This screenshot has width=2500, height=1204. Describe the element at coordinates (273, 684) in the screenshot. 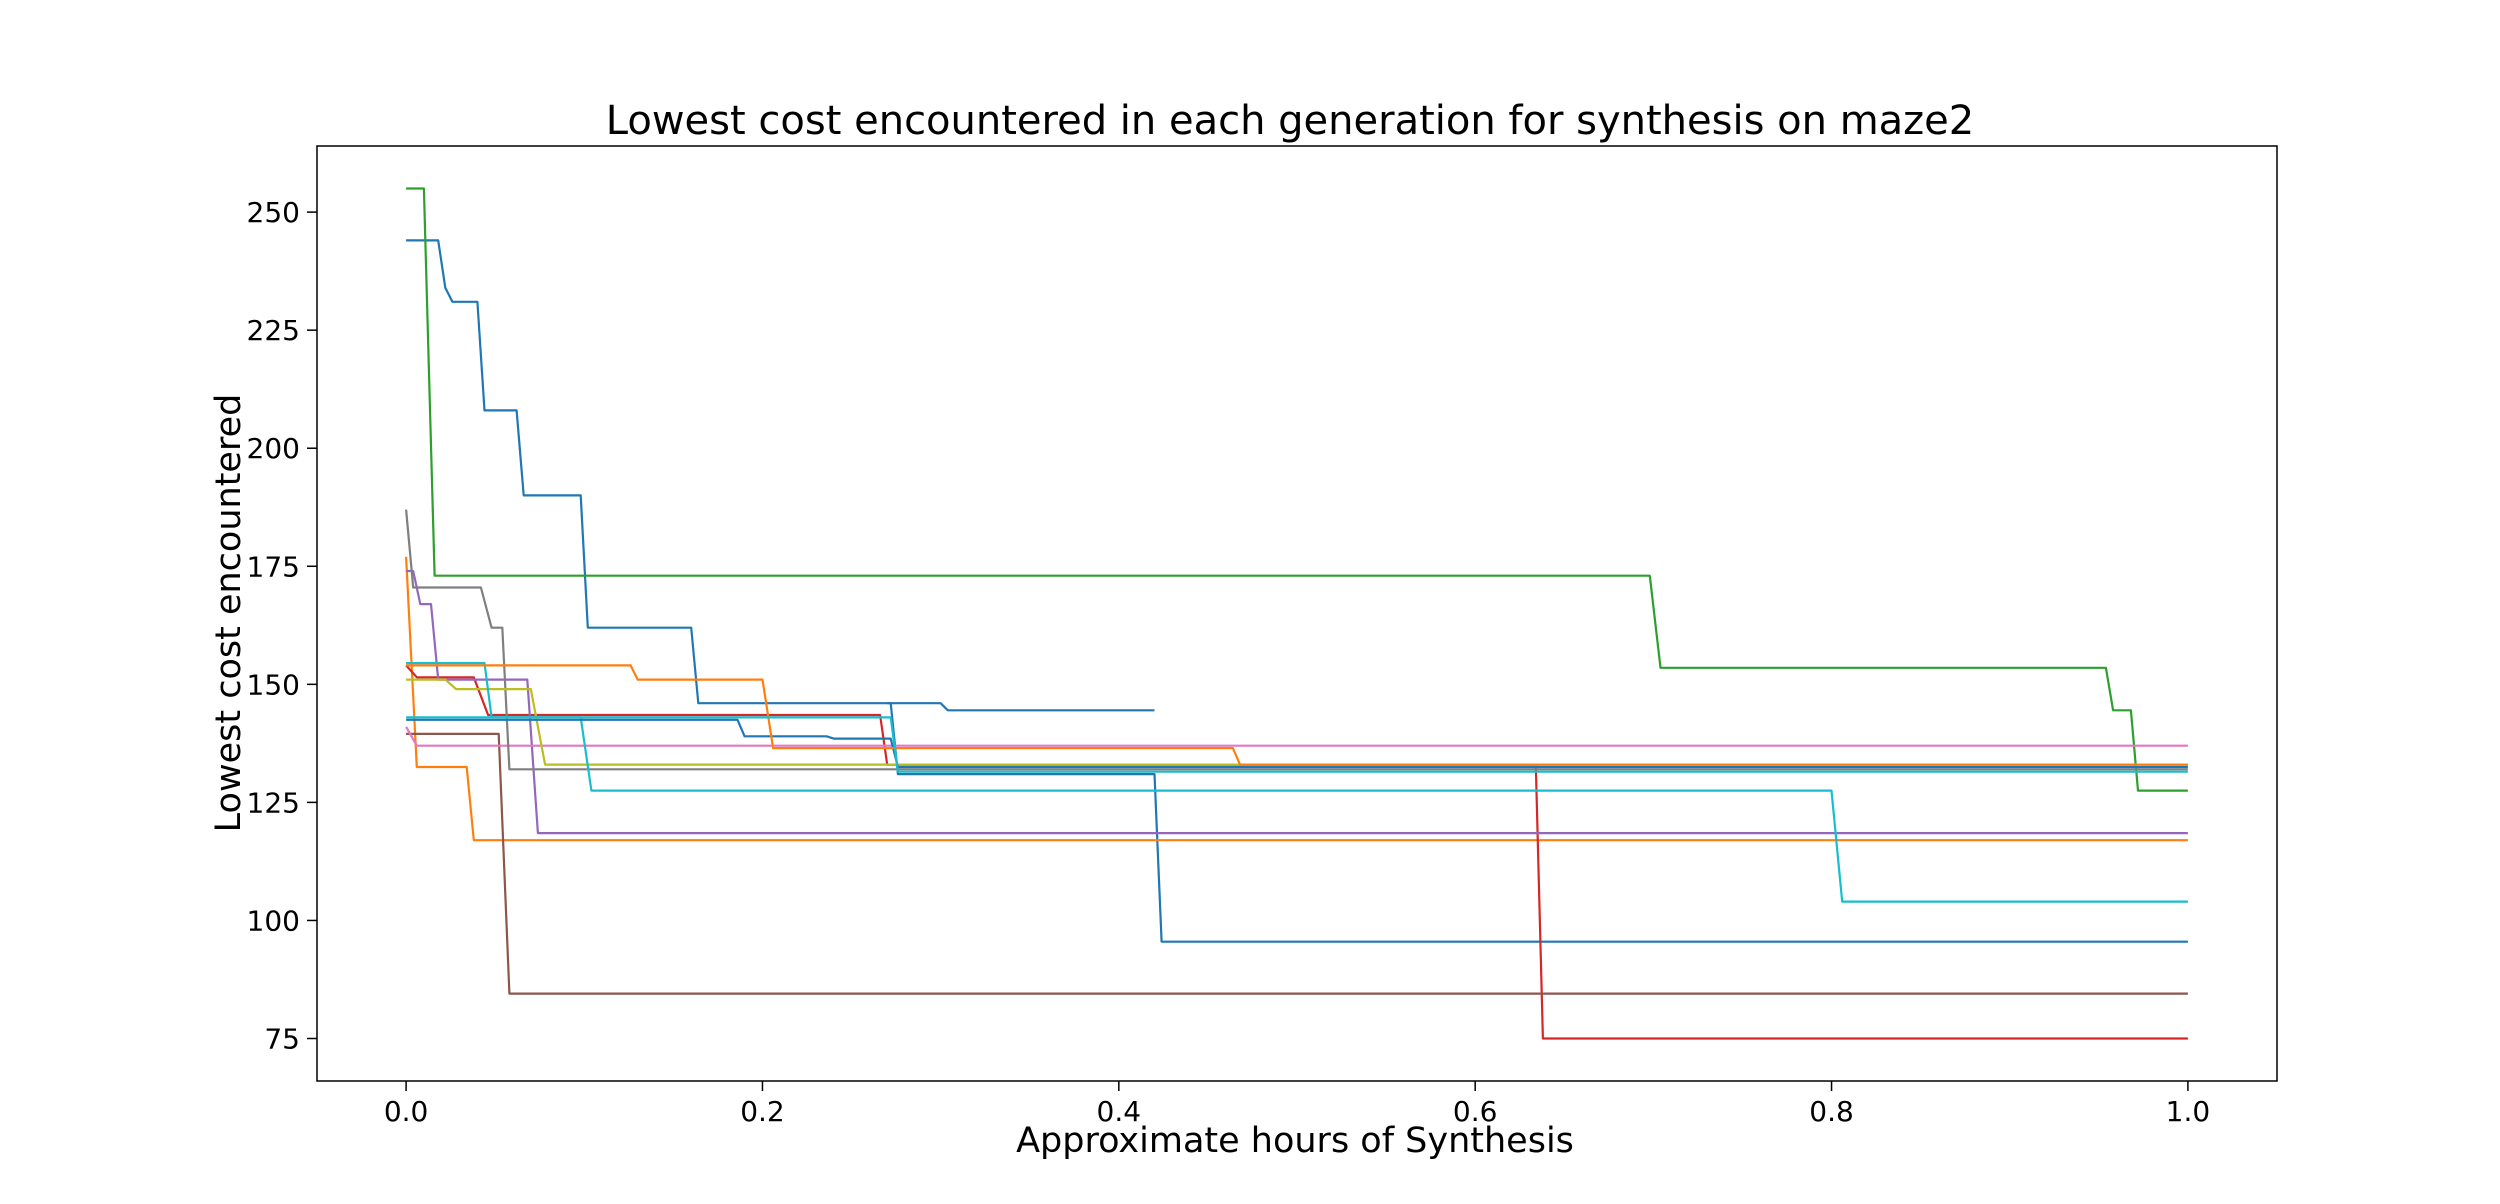

I see `y-tick-label: 150` at that location.